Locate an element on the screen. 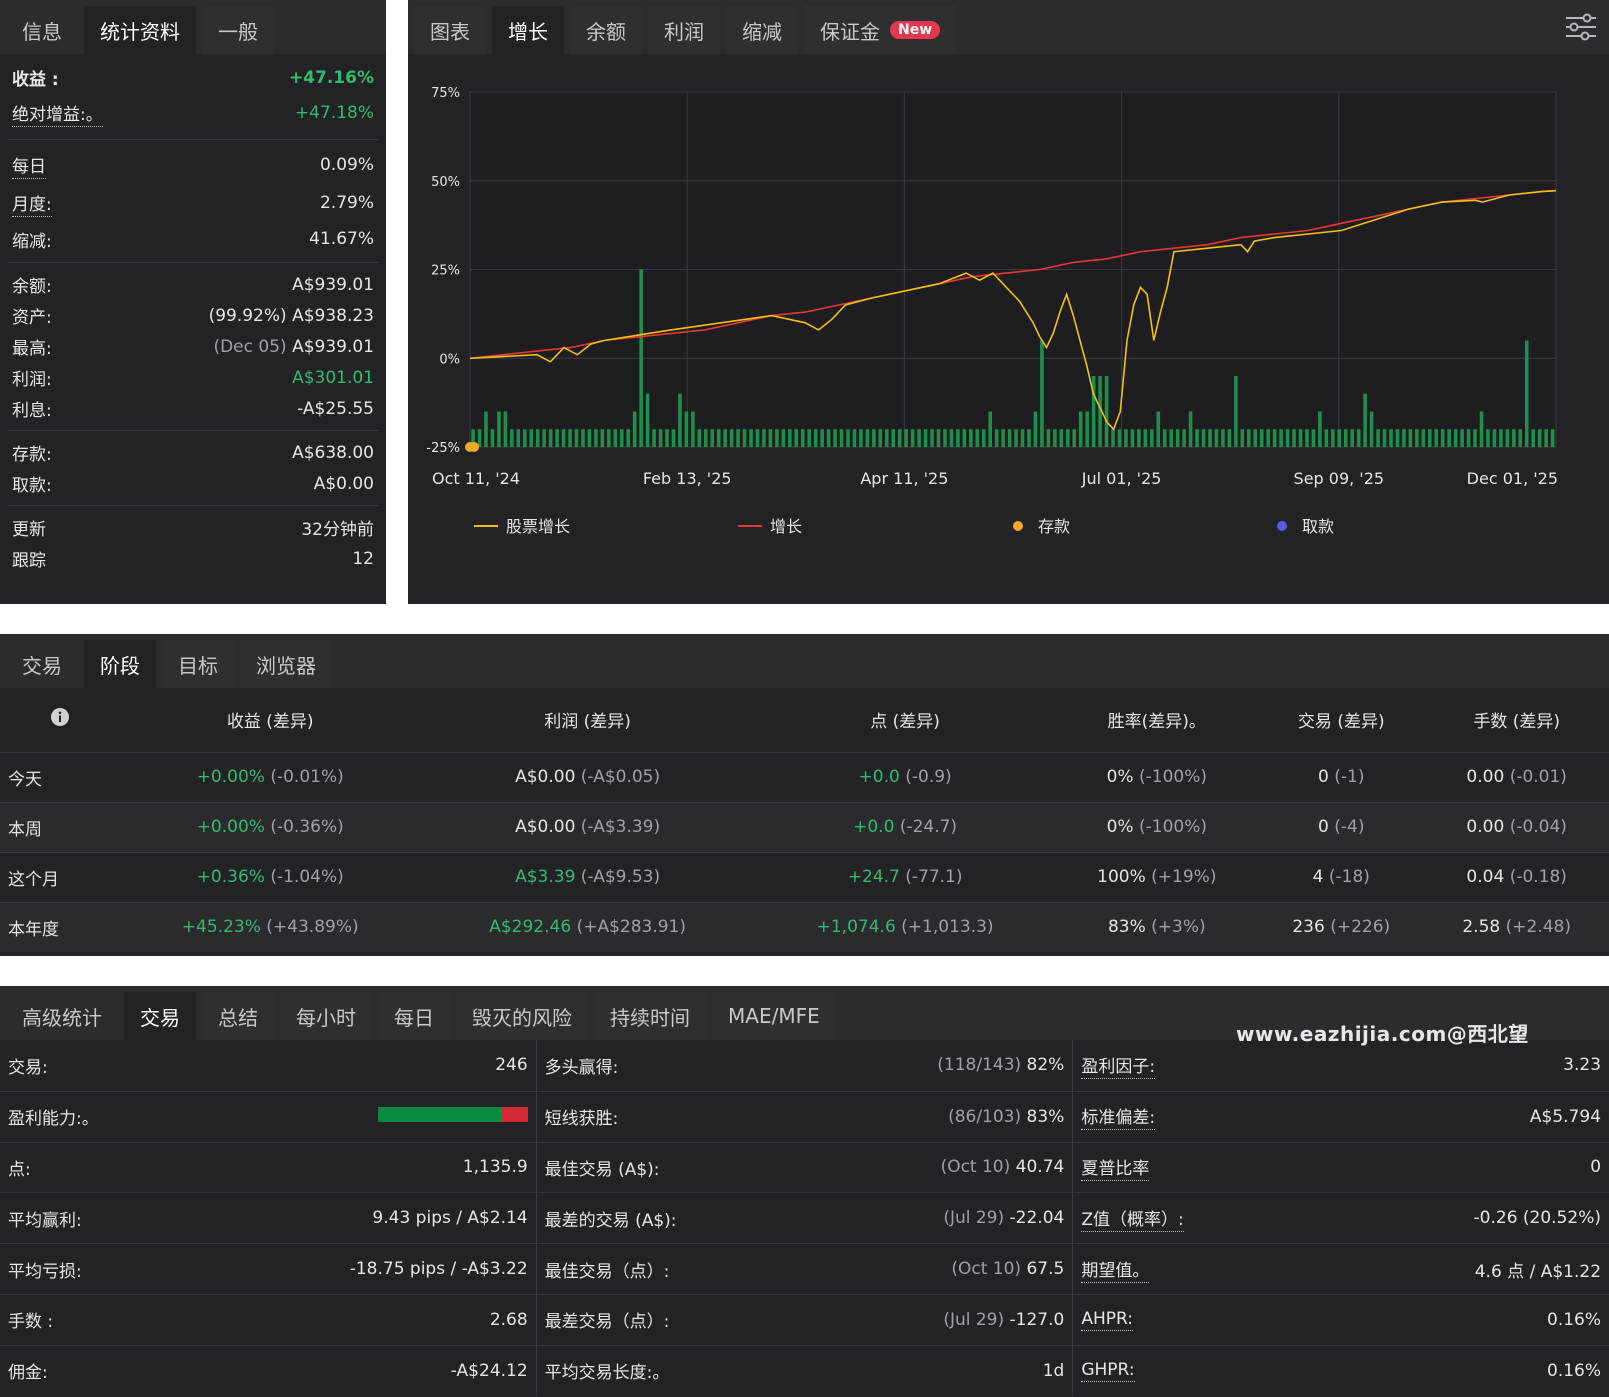 The width and height of the screenshot is (1609, 1397). tab-profit: 利润 is located at coordinates (684, 30).